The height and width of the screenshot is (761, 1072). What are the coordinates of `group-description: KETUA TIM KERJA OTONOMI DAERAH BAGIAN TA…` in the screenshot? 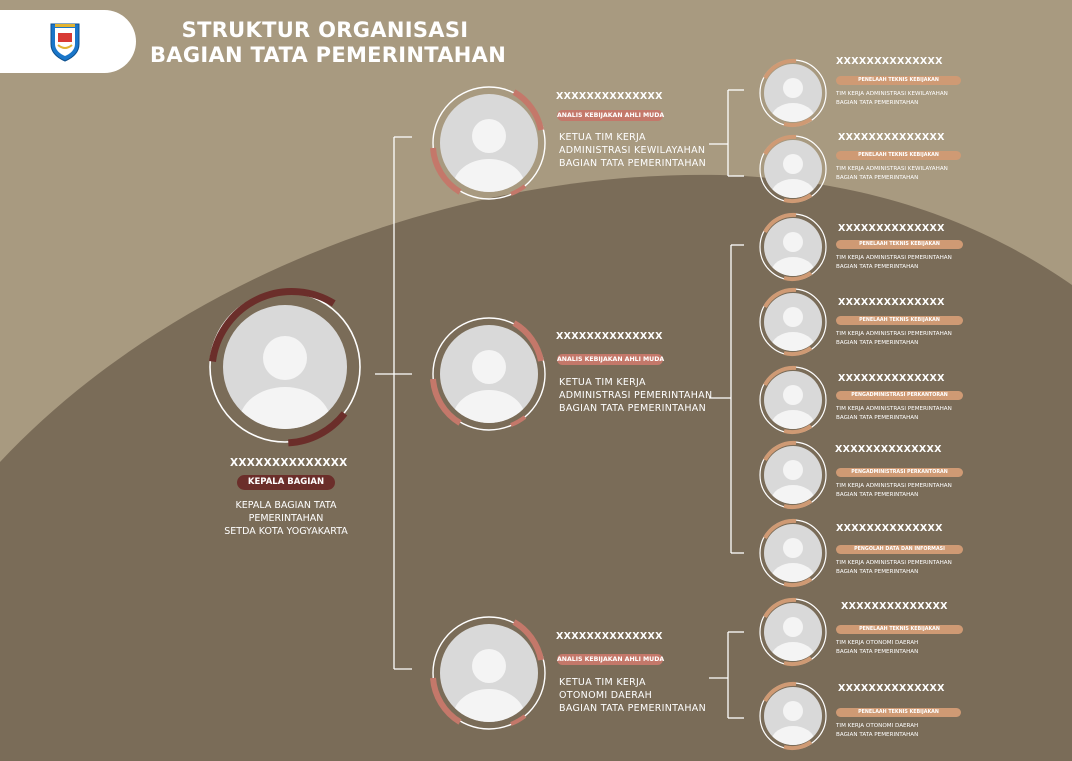 It's located at (632, 695).